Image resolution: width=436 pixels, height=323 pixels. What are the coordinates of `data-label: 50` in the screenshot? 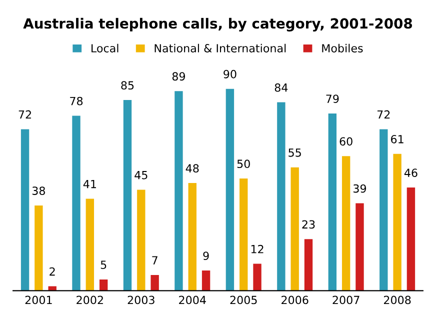 It's located at (243, 164).